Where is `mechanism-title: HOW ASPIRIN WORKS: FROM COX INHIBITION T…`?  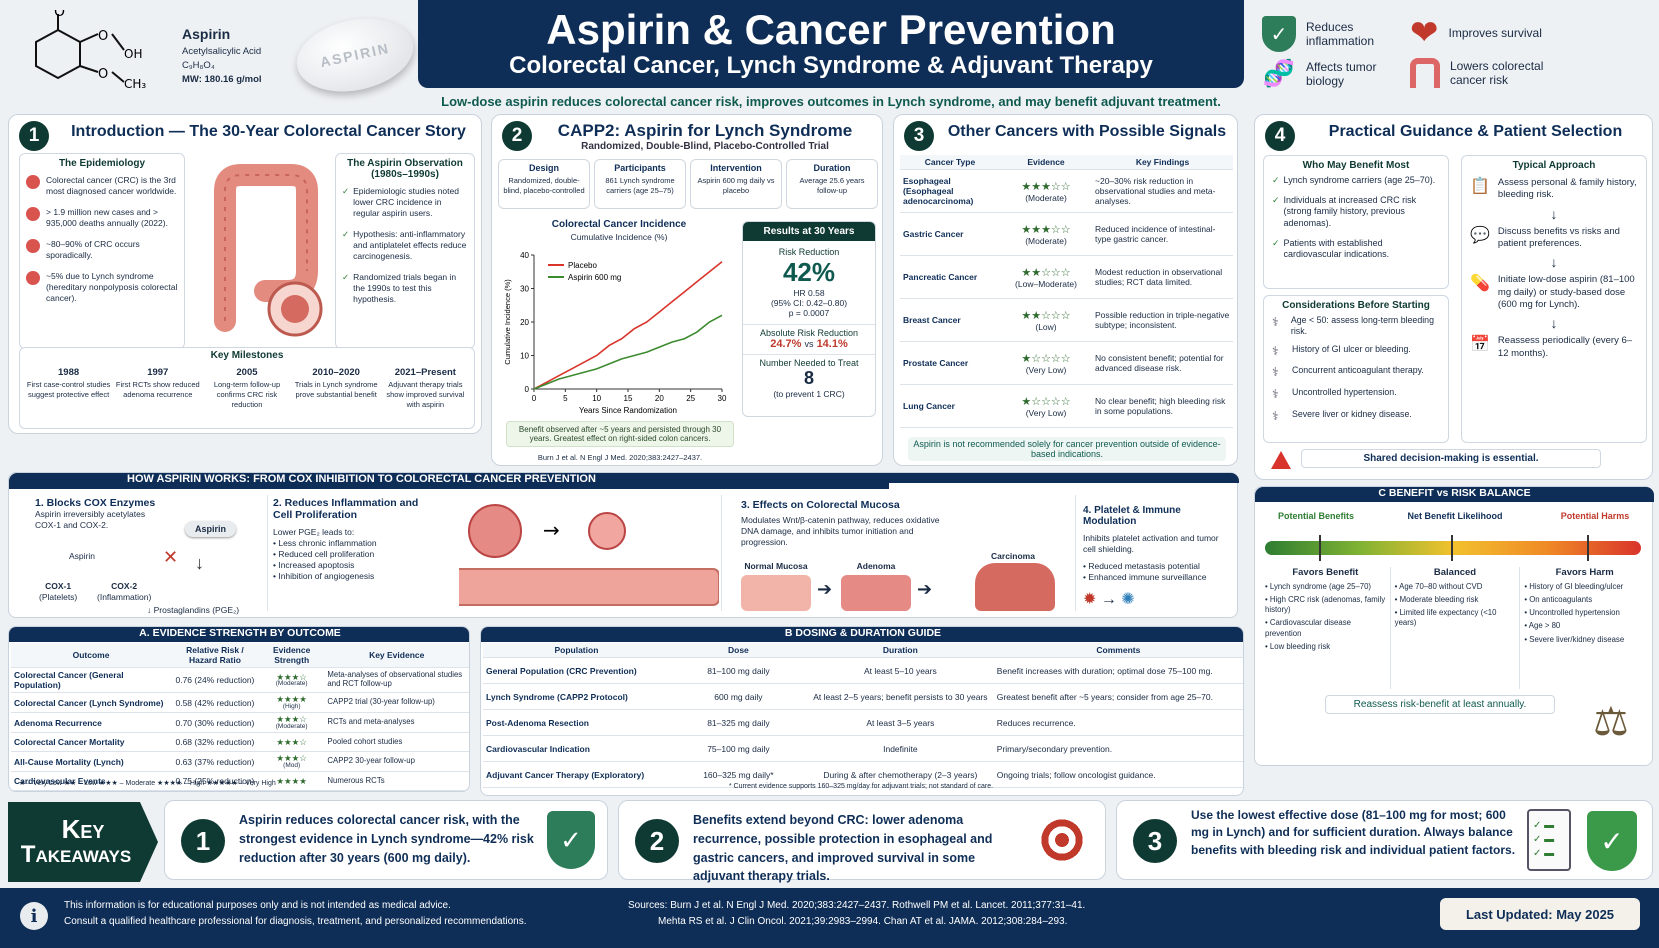
mechanism-title: HOW ASPIRIN WORKS: FROM COX INHIBITION T… is located at coordinates (449, 481).